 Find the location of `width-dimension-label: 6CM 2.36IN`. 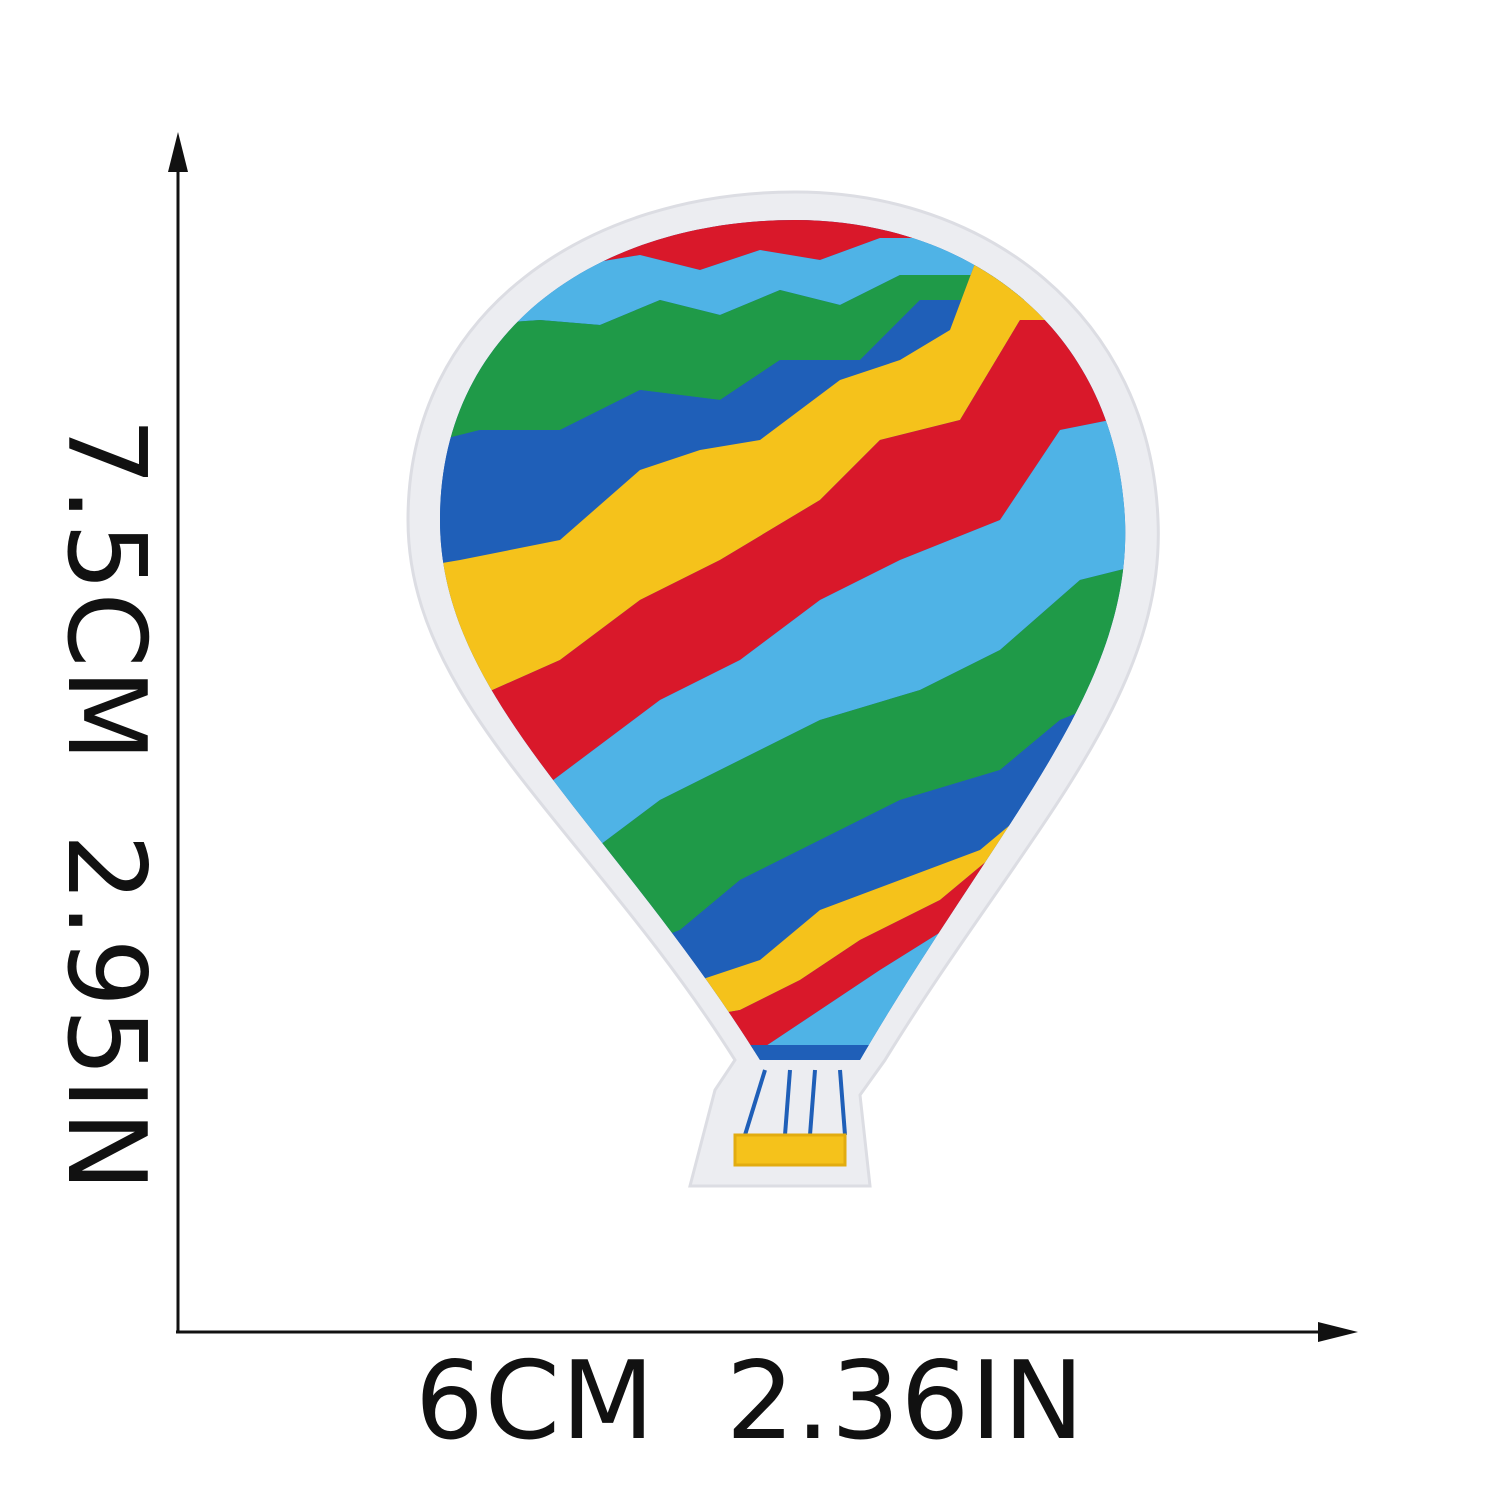

width-dimension-label: 6CM 2.36IN is located at coordinates (750, 1401).